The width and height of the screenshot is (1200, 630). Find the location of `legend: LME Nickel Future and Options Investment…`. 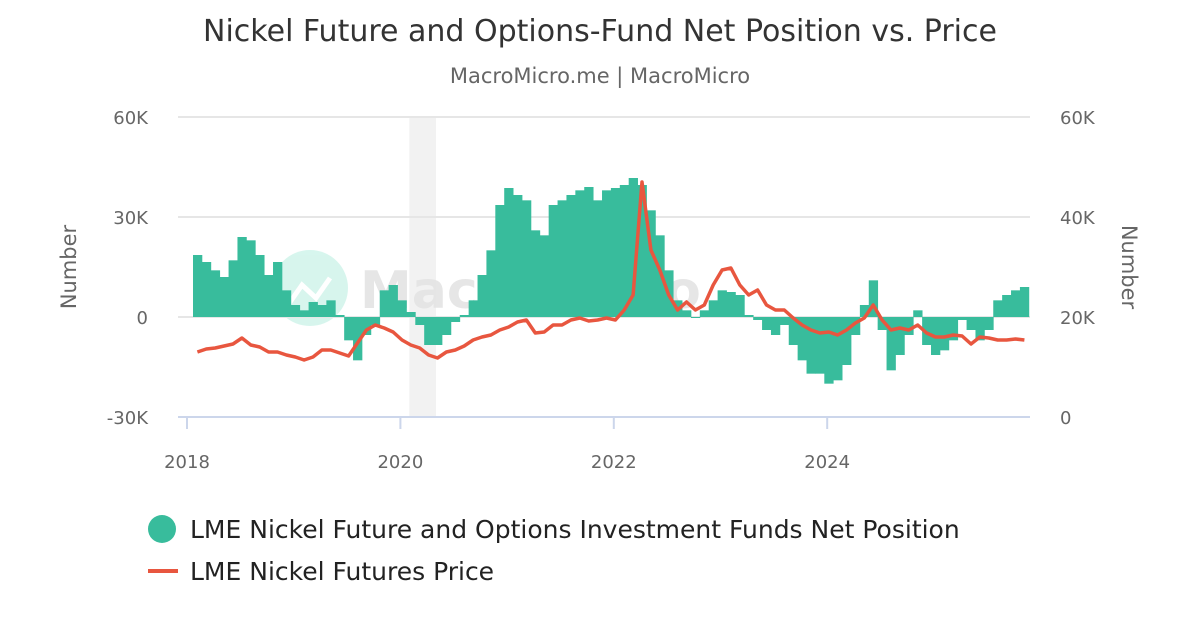

legend: LME Nickel Future and Options Investment… is located at coordinates (554, 550).